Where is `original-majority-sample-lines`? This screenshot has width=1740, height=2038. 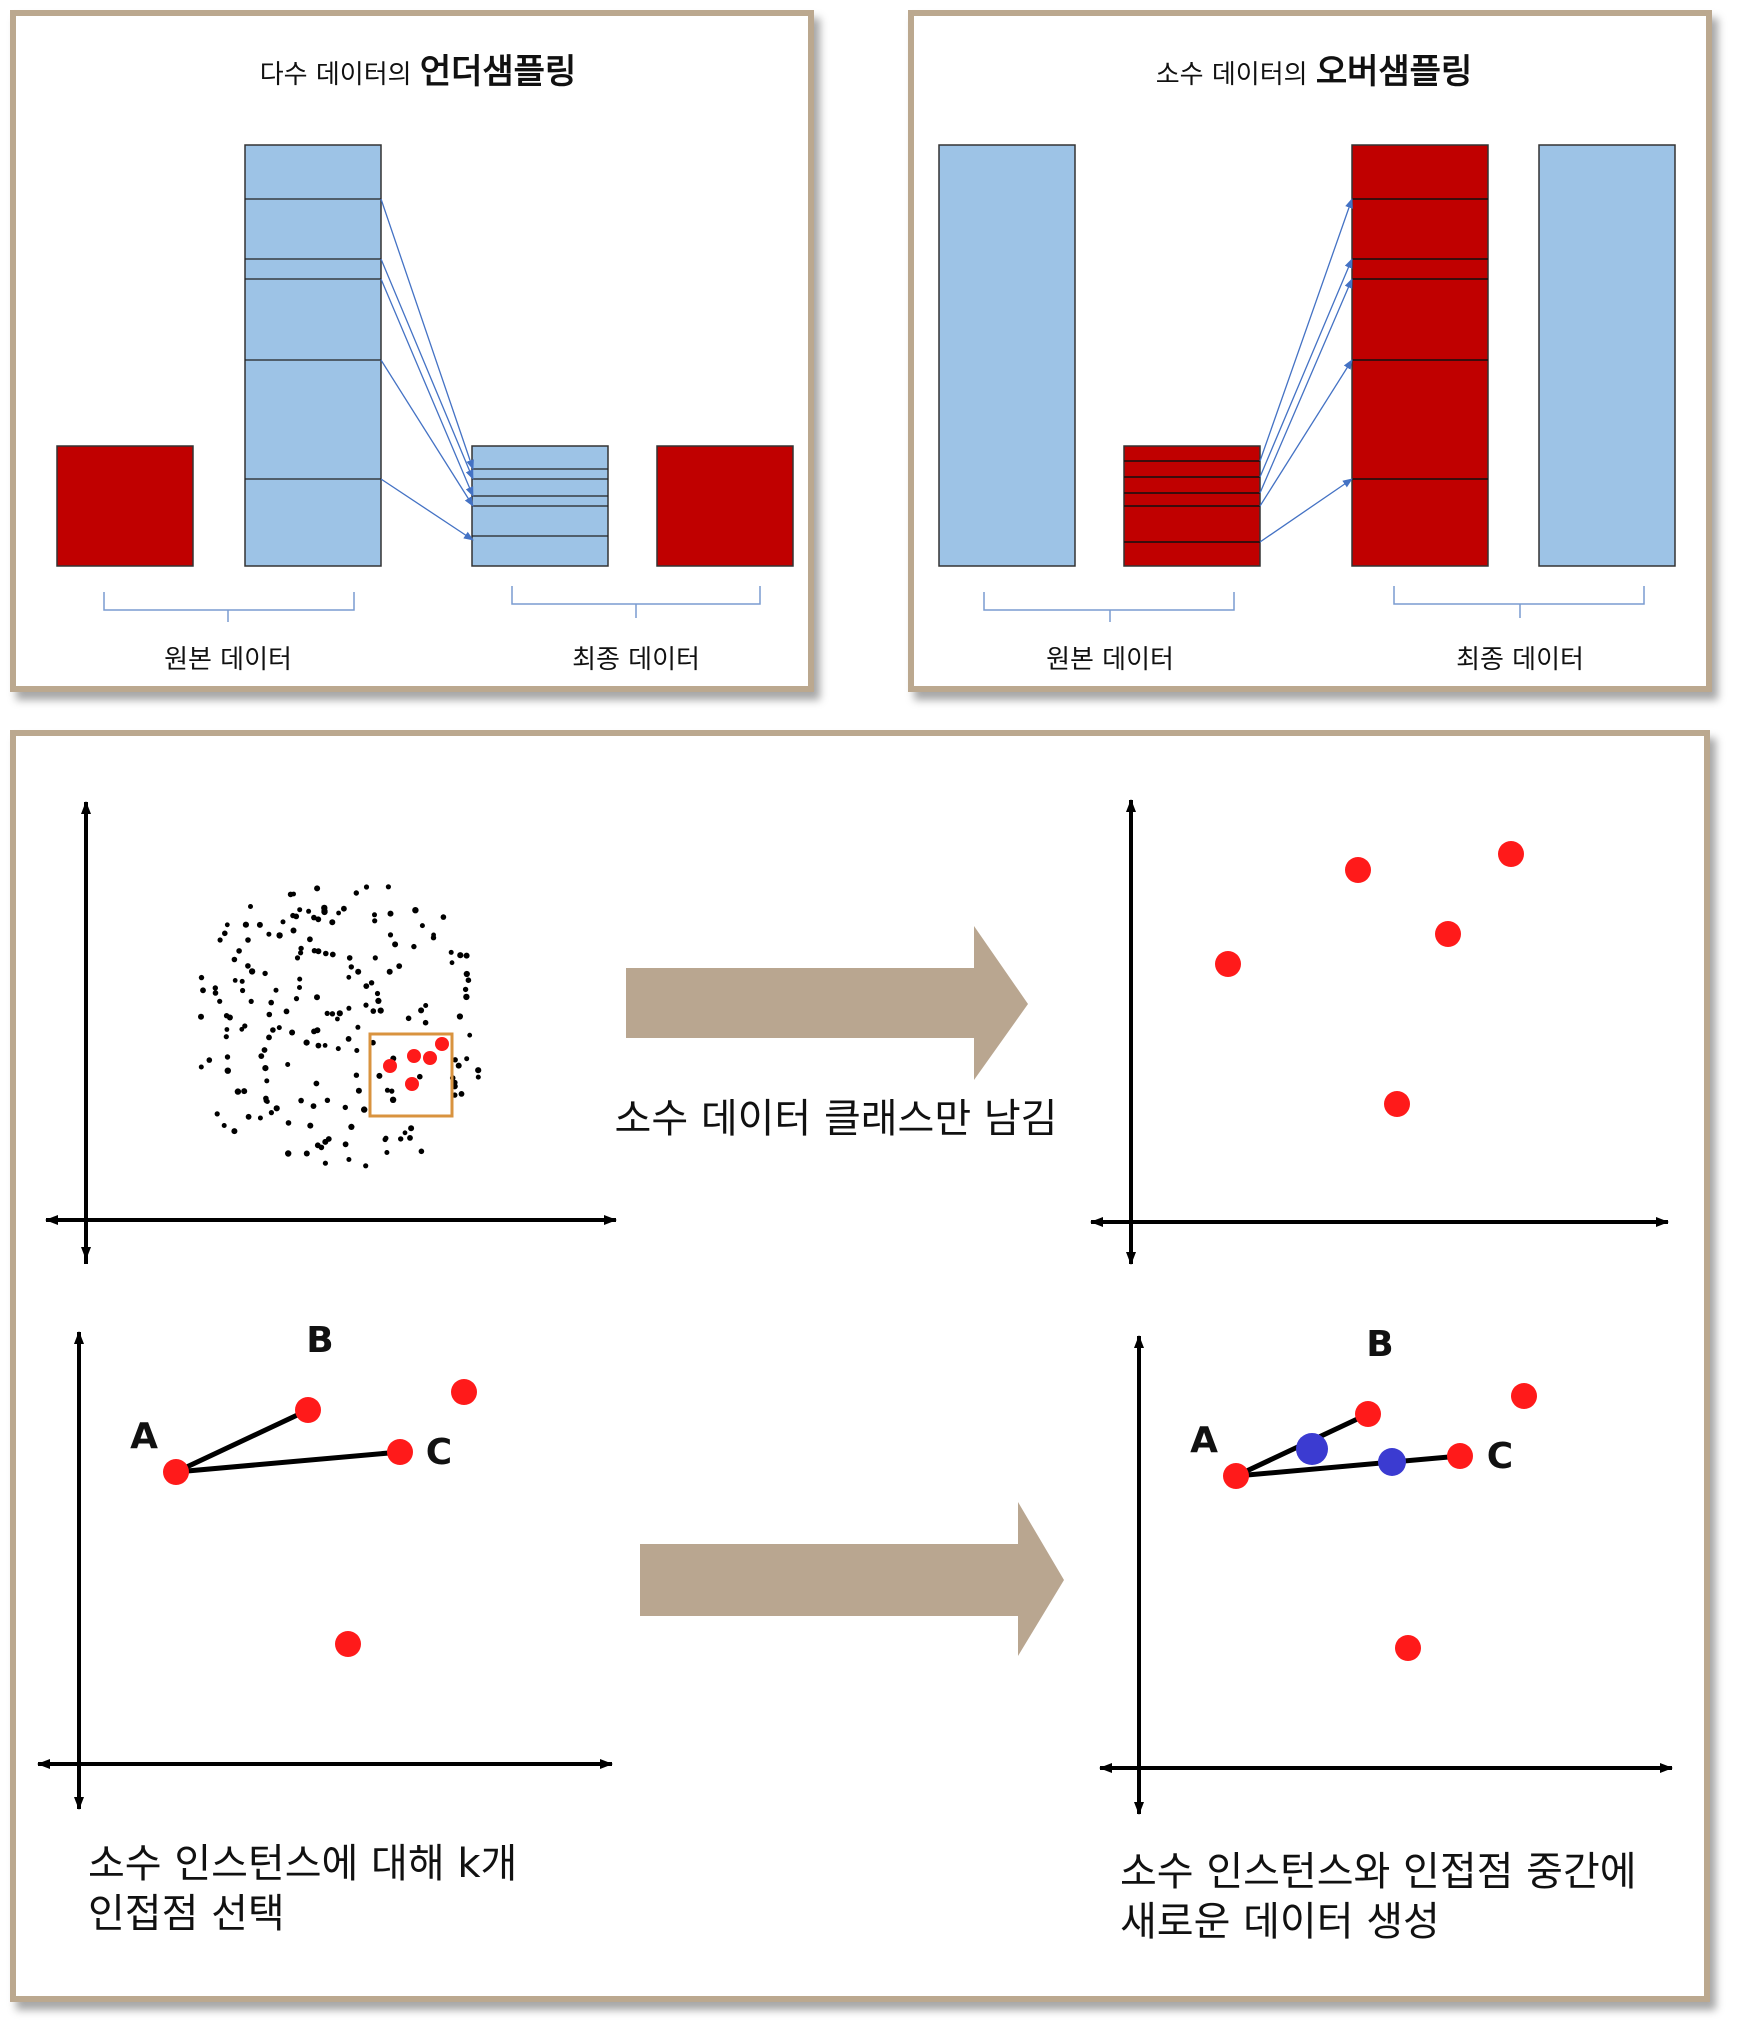 original-majority-sample-lines is located at coordinates (313, 339).